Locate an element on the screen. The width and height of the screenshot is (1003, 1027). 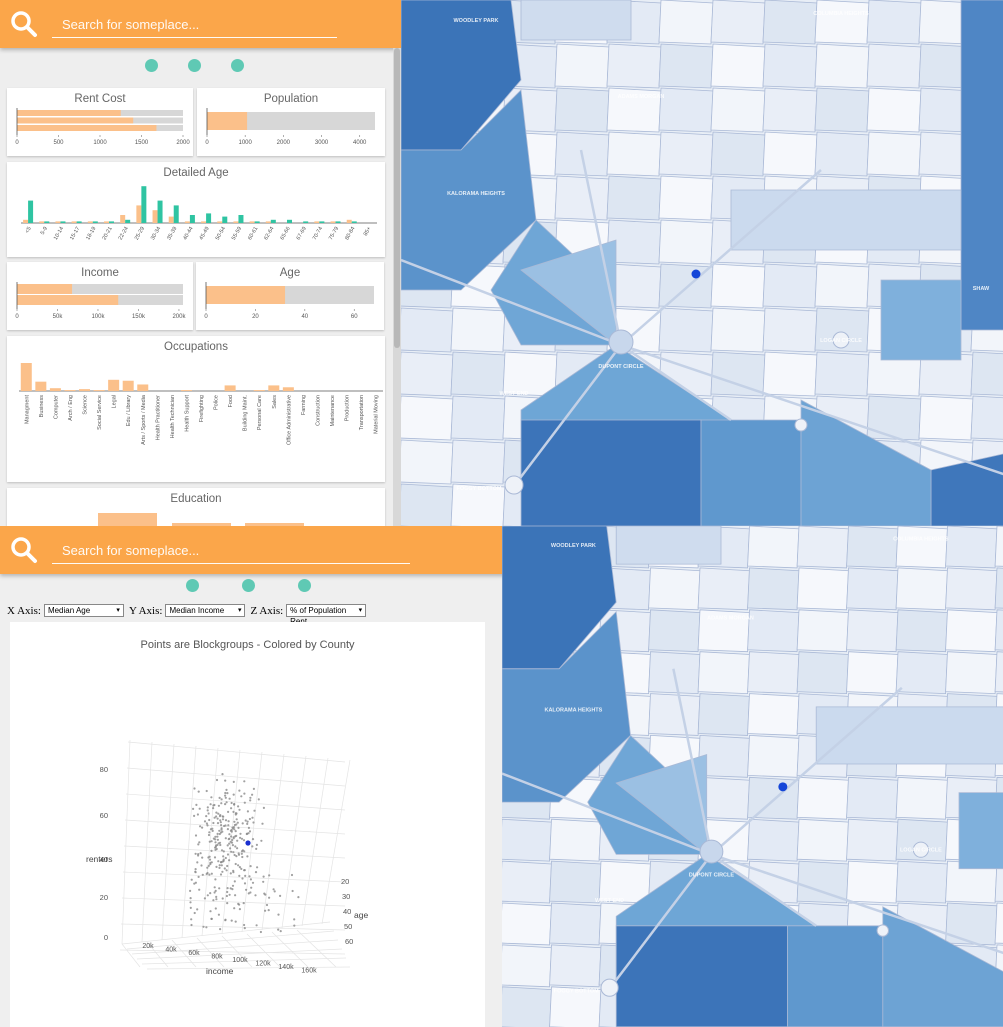
page-dots is located at coordinates (248, 585).